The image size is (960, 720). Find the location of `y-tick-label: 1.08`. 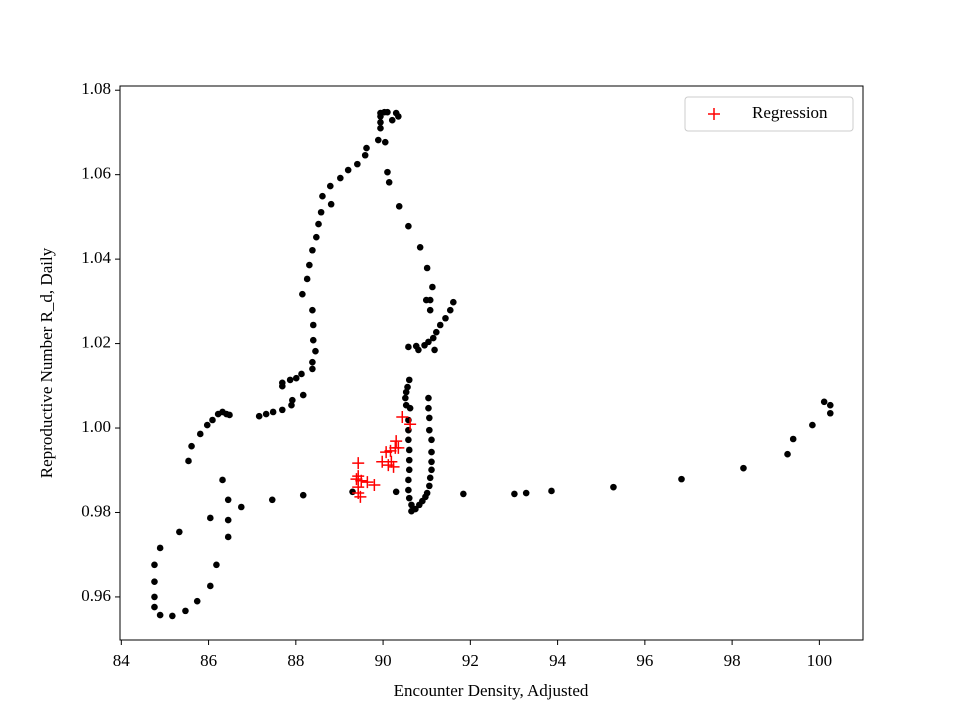

y-tick-label: 1.08 is located at coordinates (96, 88).